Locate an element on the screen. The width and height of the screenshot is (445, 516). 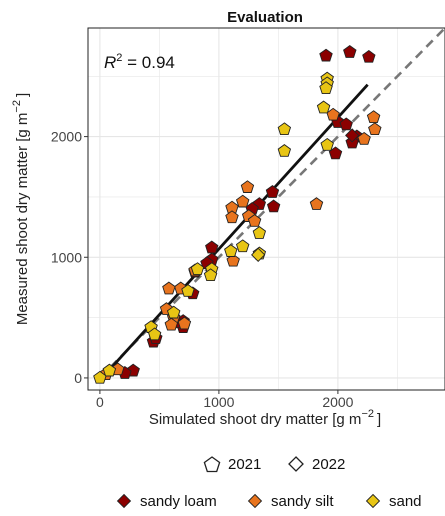
x-axis-unit-close: ] is located at coordinates (379, 419).